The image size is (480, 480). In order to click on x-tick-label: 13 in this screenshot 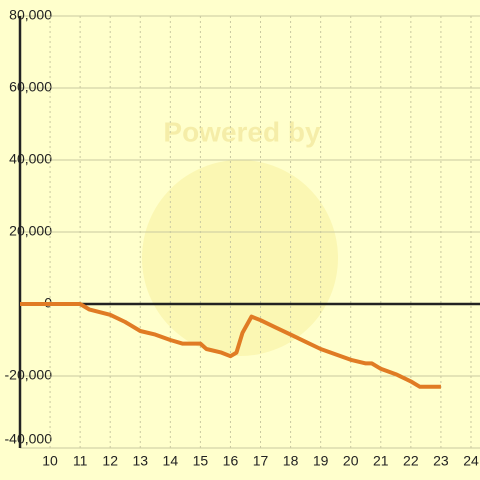, I will do `click(140, 461)`.